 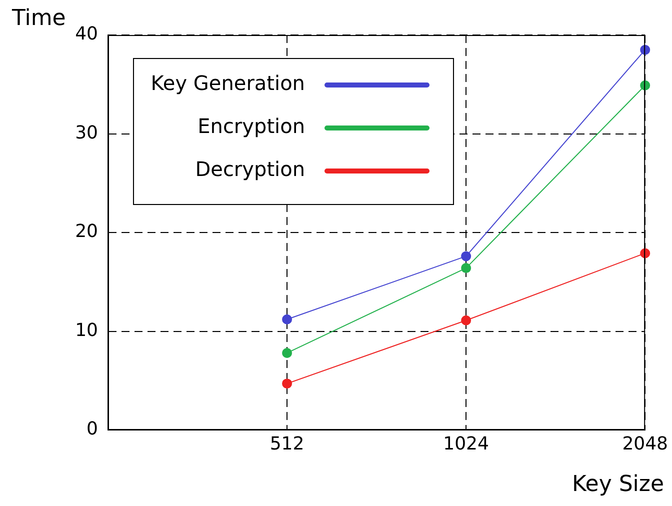 What do you see at coordinates (92, 429) in the screenshot?
I see `y-tick-label: 0` at bounding box center [92, 429].